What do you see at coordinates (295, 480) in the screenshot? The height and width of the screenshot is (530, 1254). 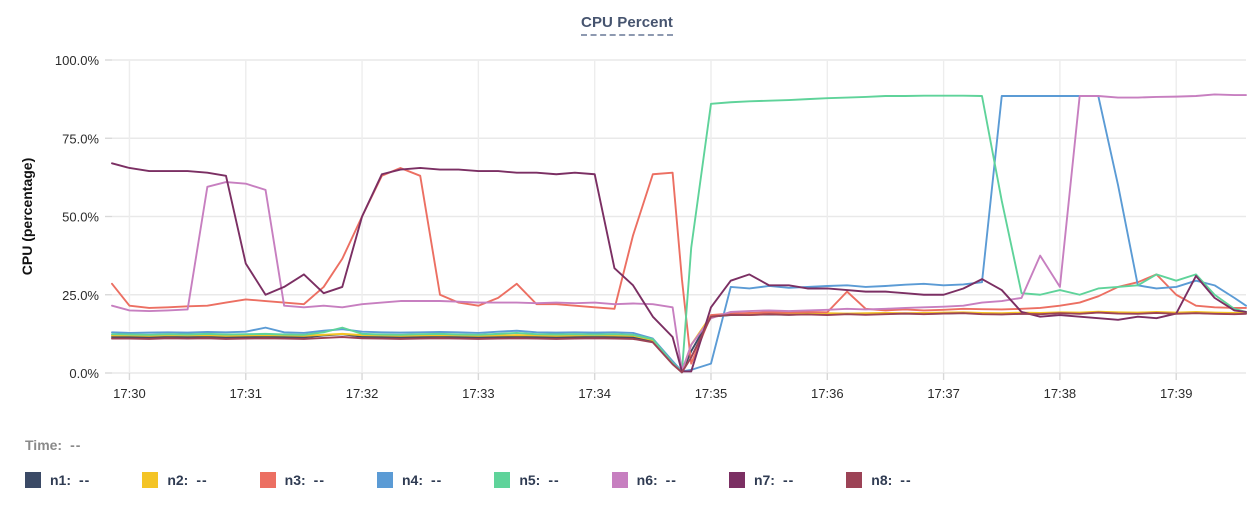 I see `legend-label-n3: n3:` at bounding box center [295, 480].